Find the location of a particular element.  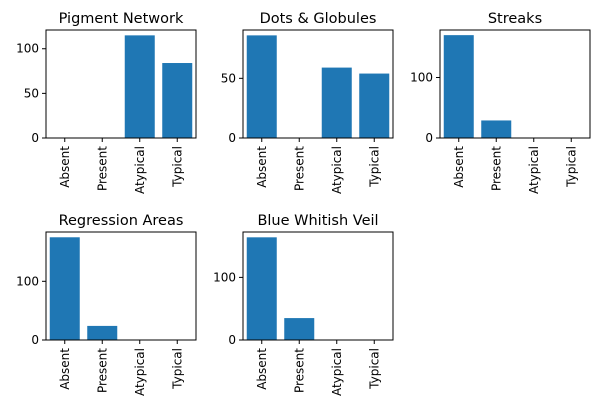

chart-title: Pigment Network is located at coordinates (121, 19).